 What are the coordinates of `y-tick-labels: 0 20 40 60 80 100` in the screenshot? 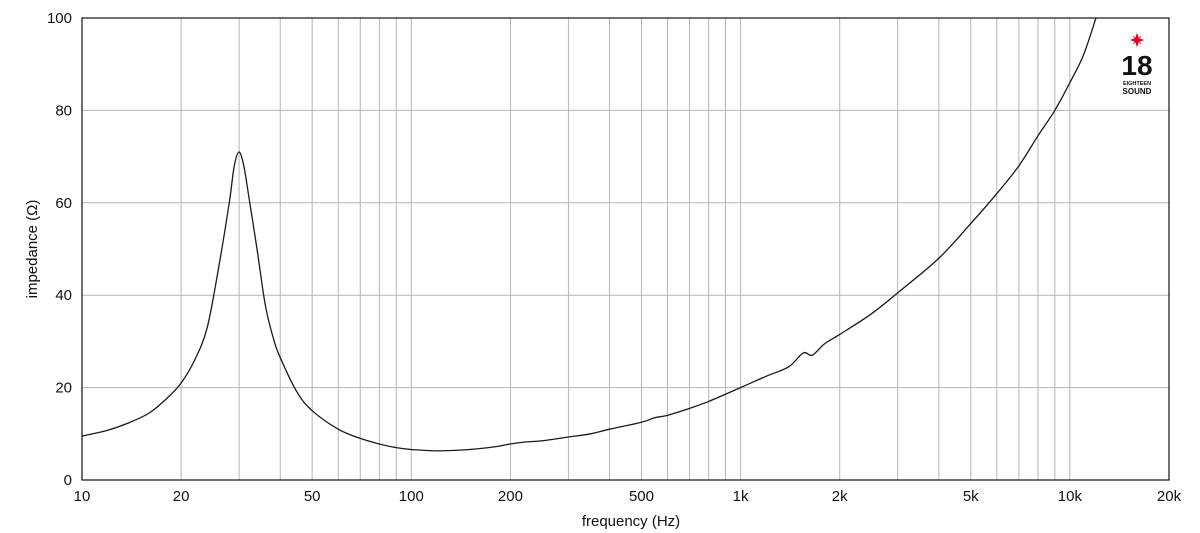 It's located at (59, 249).